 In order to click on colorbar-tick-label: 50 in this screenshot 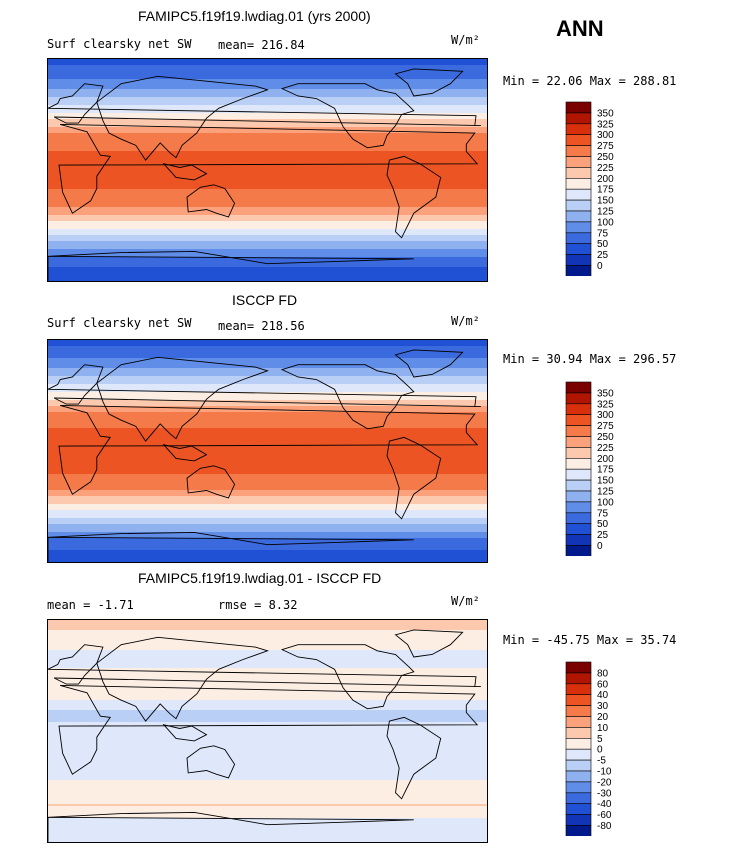, I will do `click(603, 244)`.